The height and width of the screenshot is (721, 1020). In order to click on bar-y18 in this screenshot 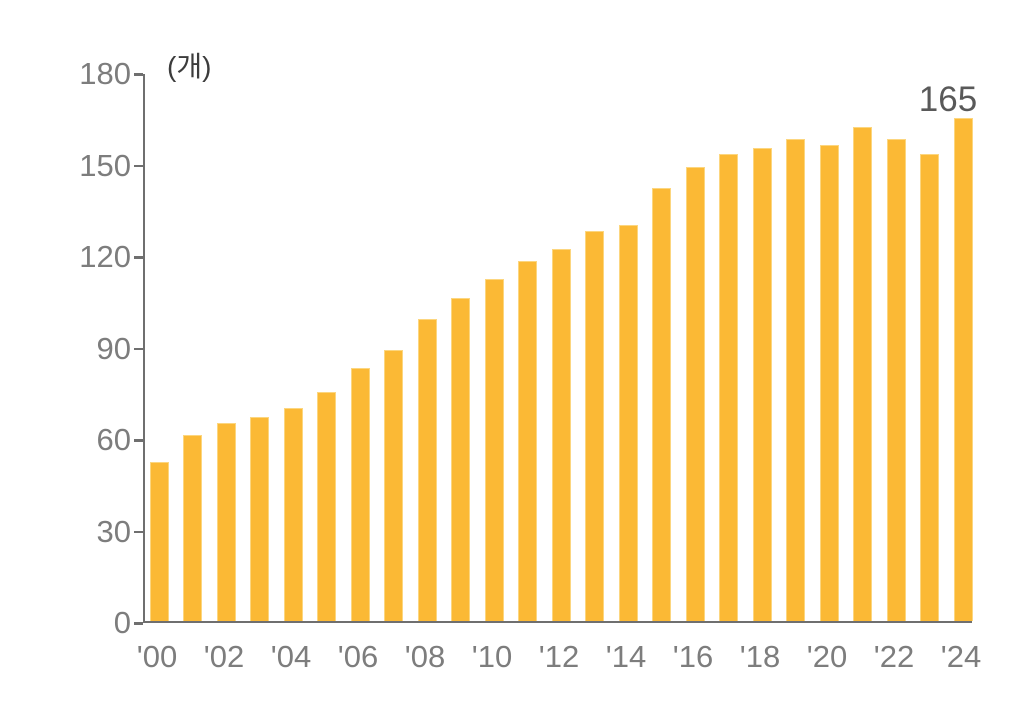, I will do `click(762, 384)`.